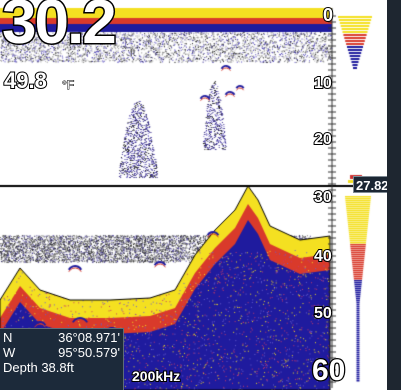 The height and width of the screenshot is (390, 401). What do you see at coordinates (329, 370) in the screenshot?
I see `lower-depth-scale-max: 60` at bounding box center [329, 370].